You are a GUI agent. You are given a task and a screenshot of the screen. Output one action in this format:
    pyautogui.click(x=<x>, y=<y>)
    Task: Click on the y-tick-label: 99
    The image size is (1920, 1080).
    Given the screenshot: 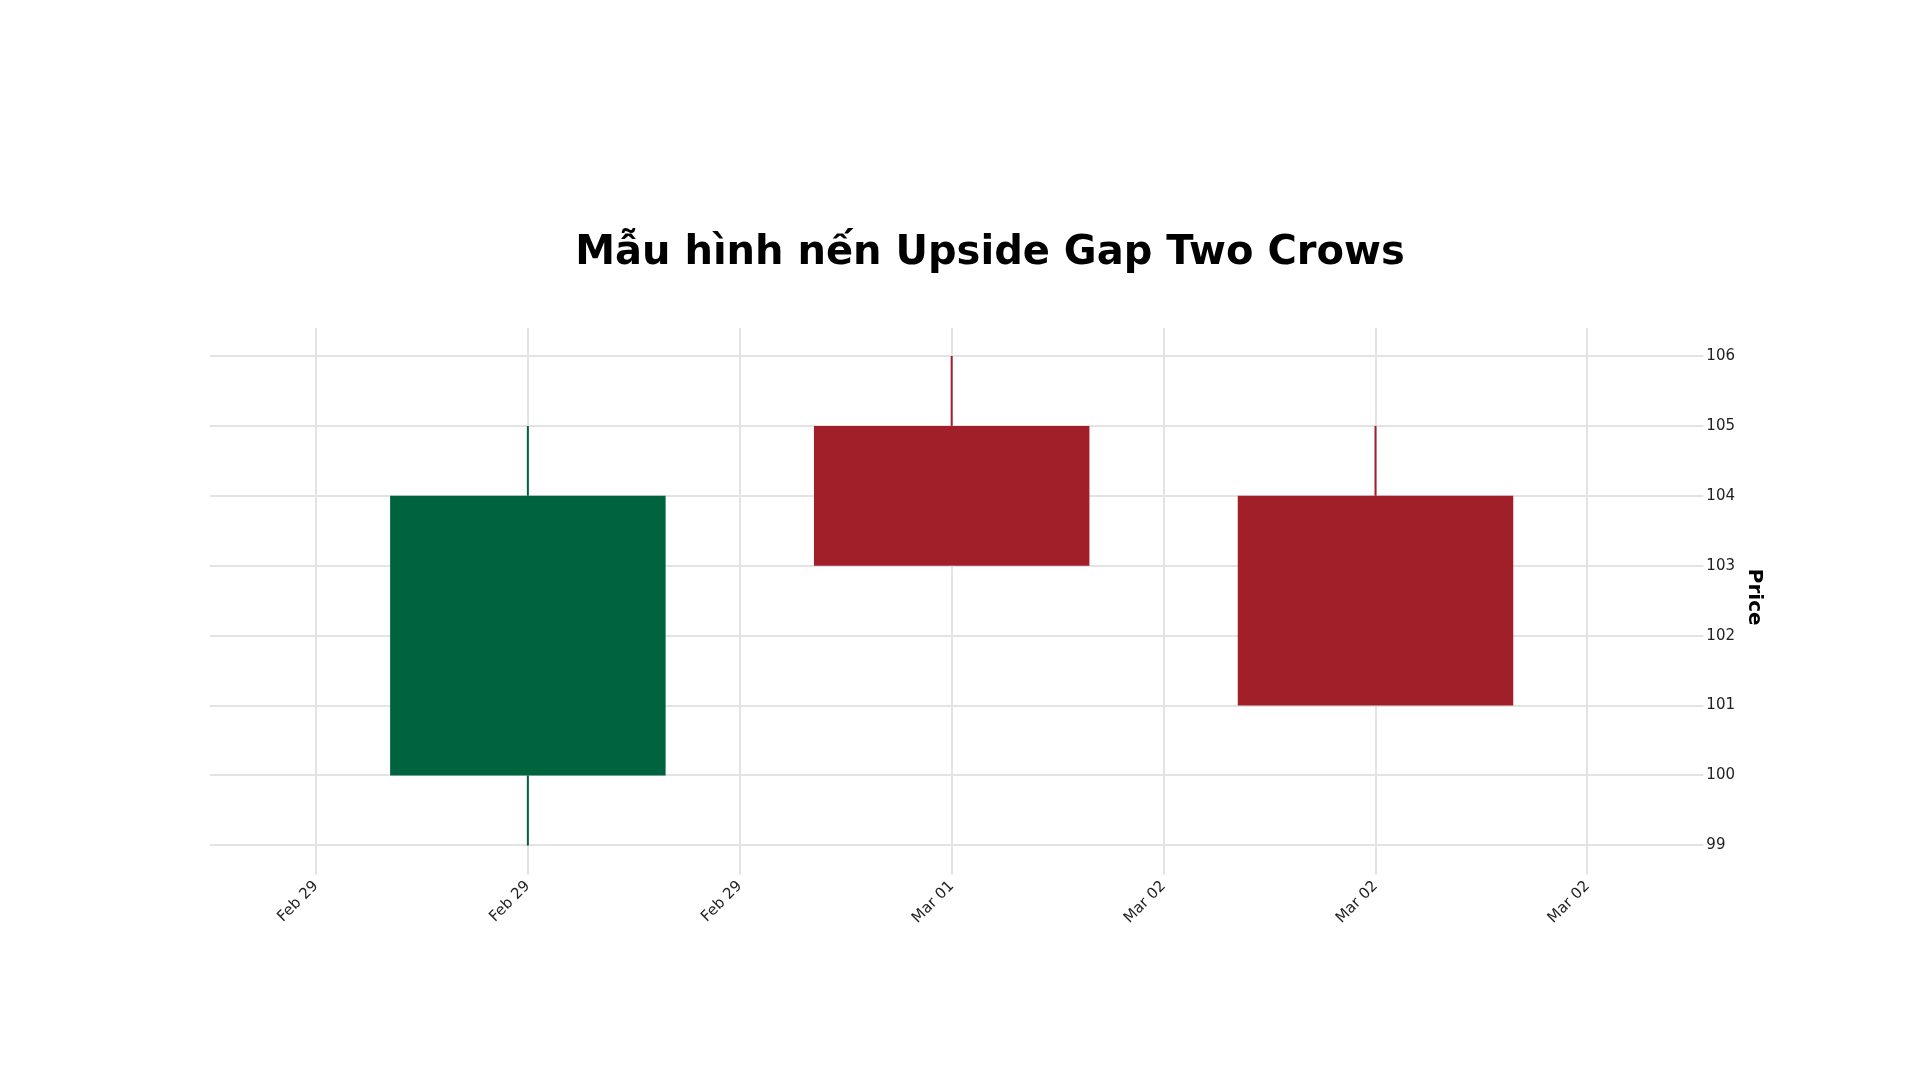 What is the action you would take?
    pyautogui.click(x=1716, y=844)
    